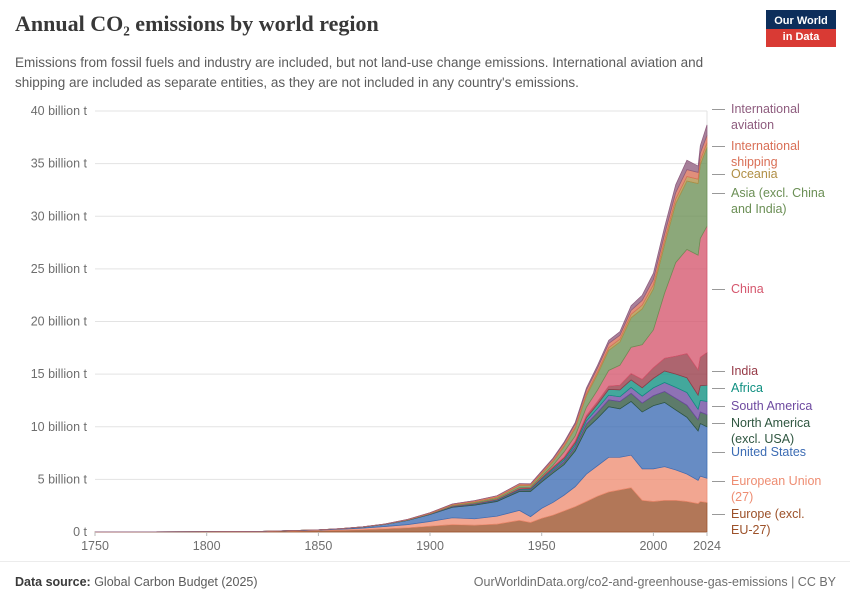  I want to click on y-axis-tick-label: 40 billion t, so click(59, 111).